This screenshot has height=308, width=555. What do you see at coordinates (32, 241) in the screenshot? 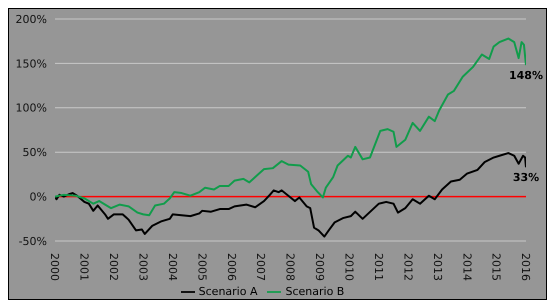
I see `y-tick-label: -50%` at bounding box center [32, 241].